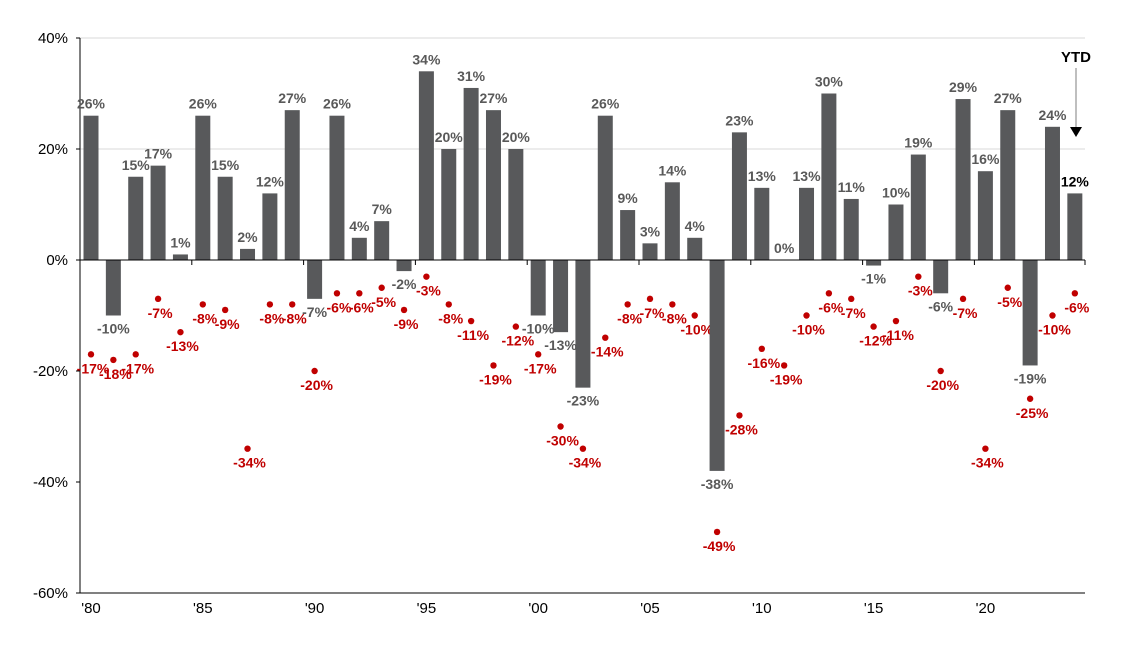 This screenshot has width=1139, height=648. I want to click on decline-dot-1985, so click(202, 304).